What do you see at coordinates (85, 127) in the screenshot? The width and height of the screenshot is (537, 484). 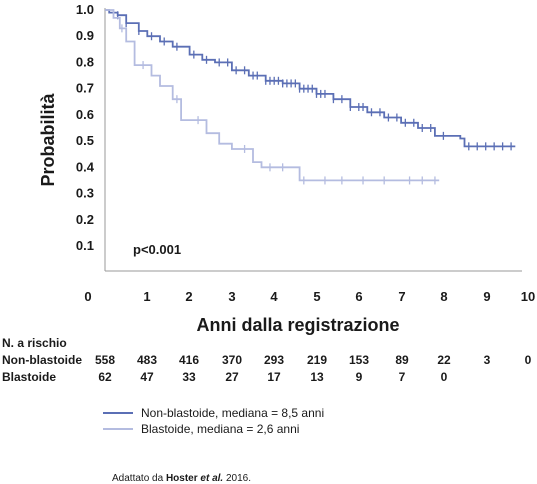 I see `y-tick-labels: 0.1 0.2 0.3 0.4 0.5 0.6 0.7 0.8 0.9 1.0` at bounding box center [85, 127].